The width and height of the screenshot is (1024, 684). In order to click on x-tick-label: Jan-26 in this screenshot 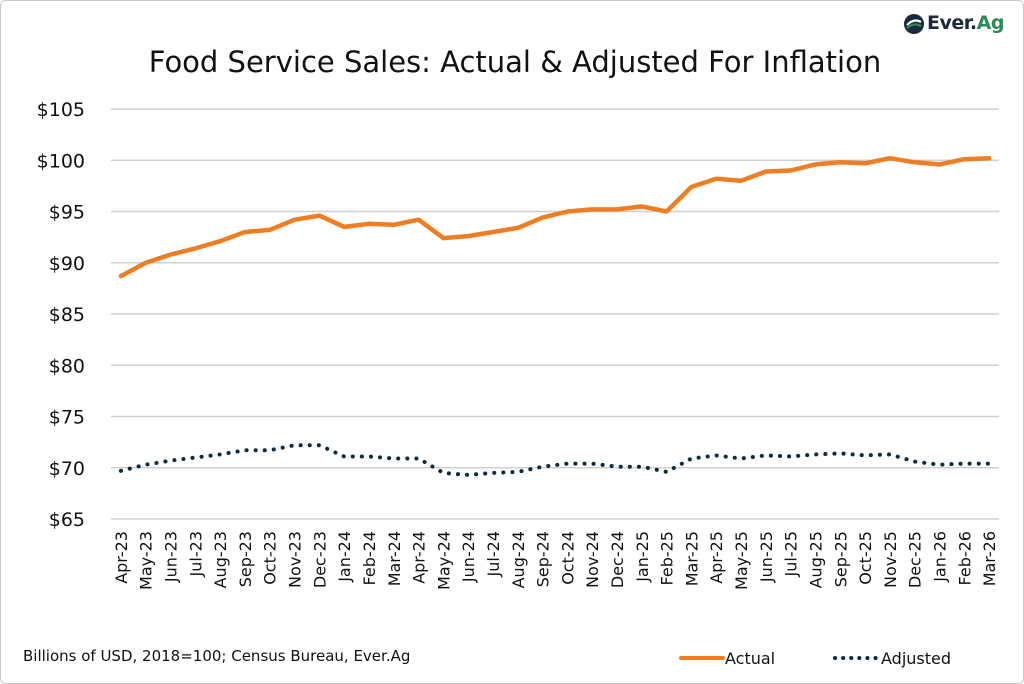, I will do `click(939, 557)`.